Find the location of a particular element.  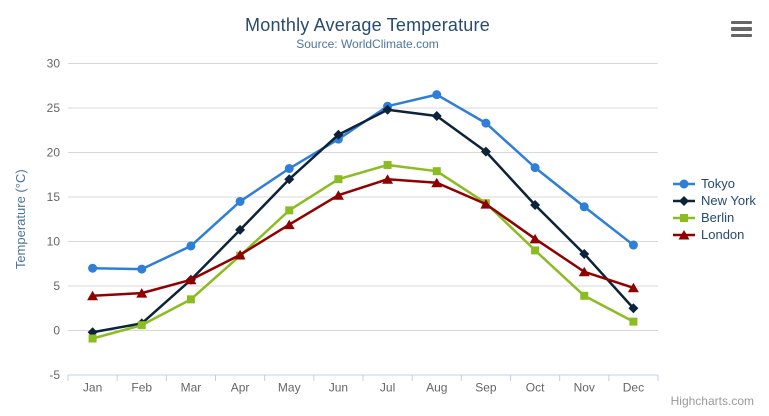

legend-marker-triangle-icon is located at coordinates (684, 234).